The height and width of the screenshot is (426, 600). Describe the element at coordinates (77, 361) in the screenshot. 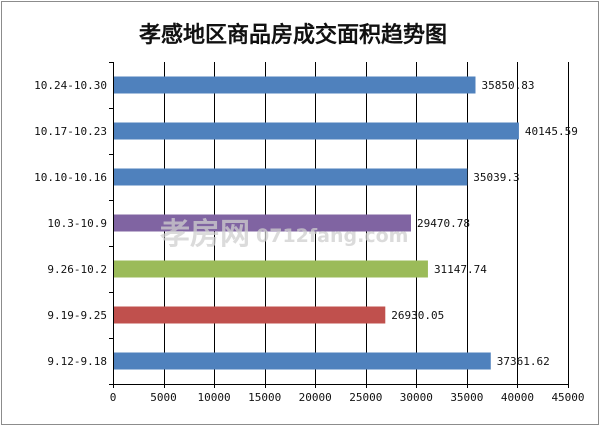

I see `category-label: 9.12-9.18` at that location.